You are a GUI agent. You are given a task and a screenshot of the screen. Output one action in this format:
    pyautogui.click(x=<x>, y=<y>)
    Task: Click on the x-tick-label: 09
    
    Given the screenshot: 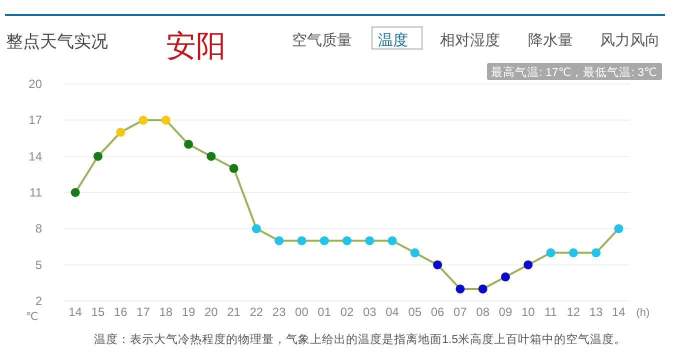 What is the action you would take?
    pyautogui.click(x=505, y=312)
    